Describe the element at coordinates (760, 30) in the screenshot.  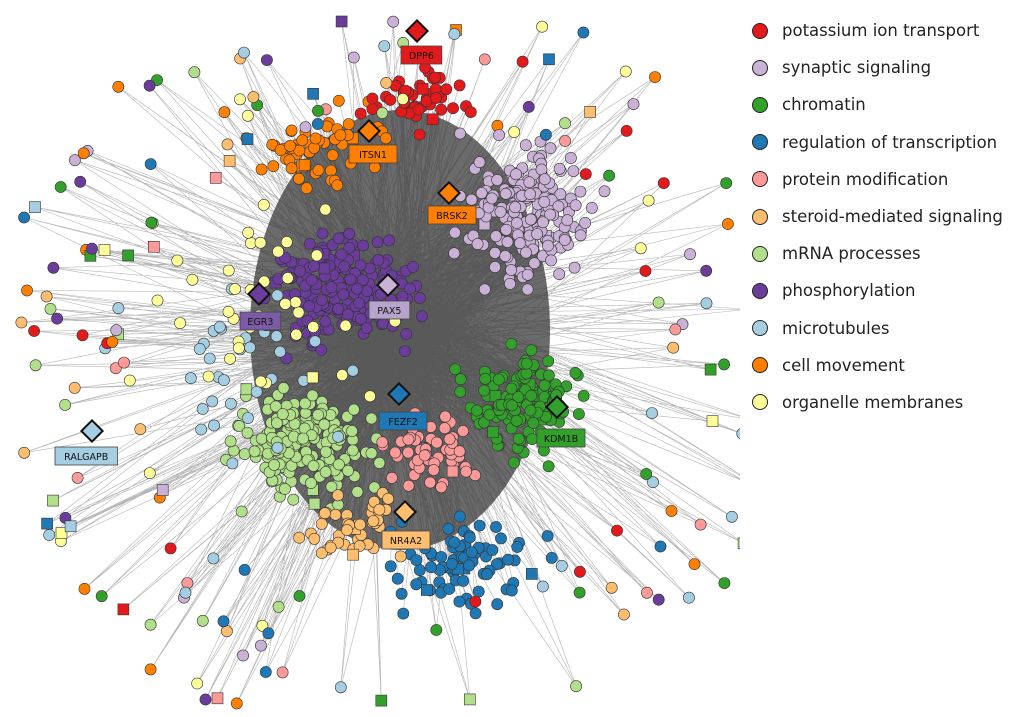
I see `legend-swatch-potassium` at that location.